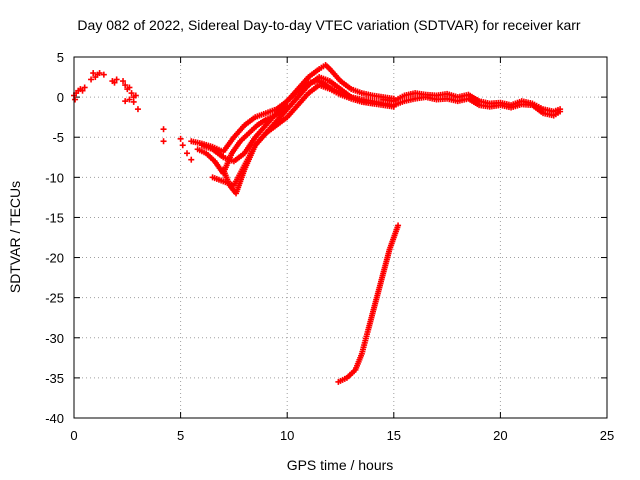 This screenshot has height=480, width=640. Describe the element at coordinates (340, 465) in the screenshot. I see `x-axis-label: GPS time / hours` at that location.